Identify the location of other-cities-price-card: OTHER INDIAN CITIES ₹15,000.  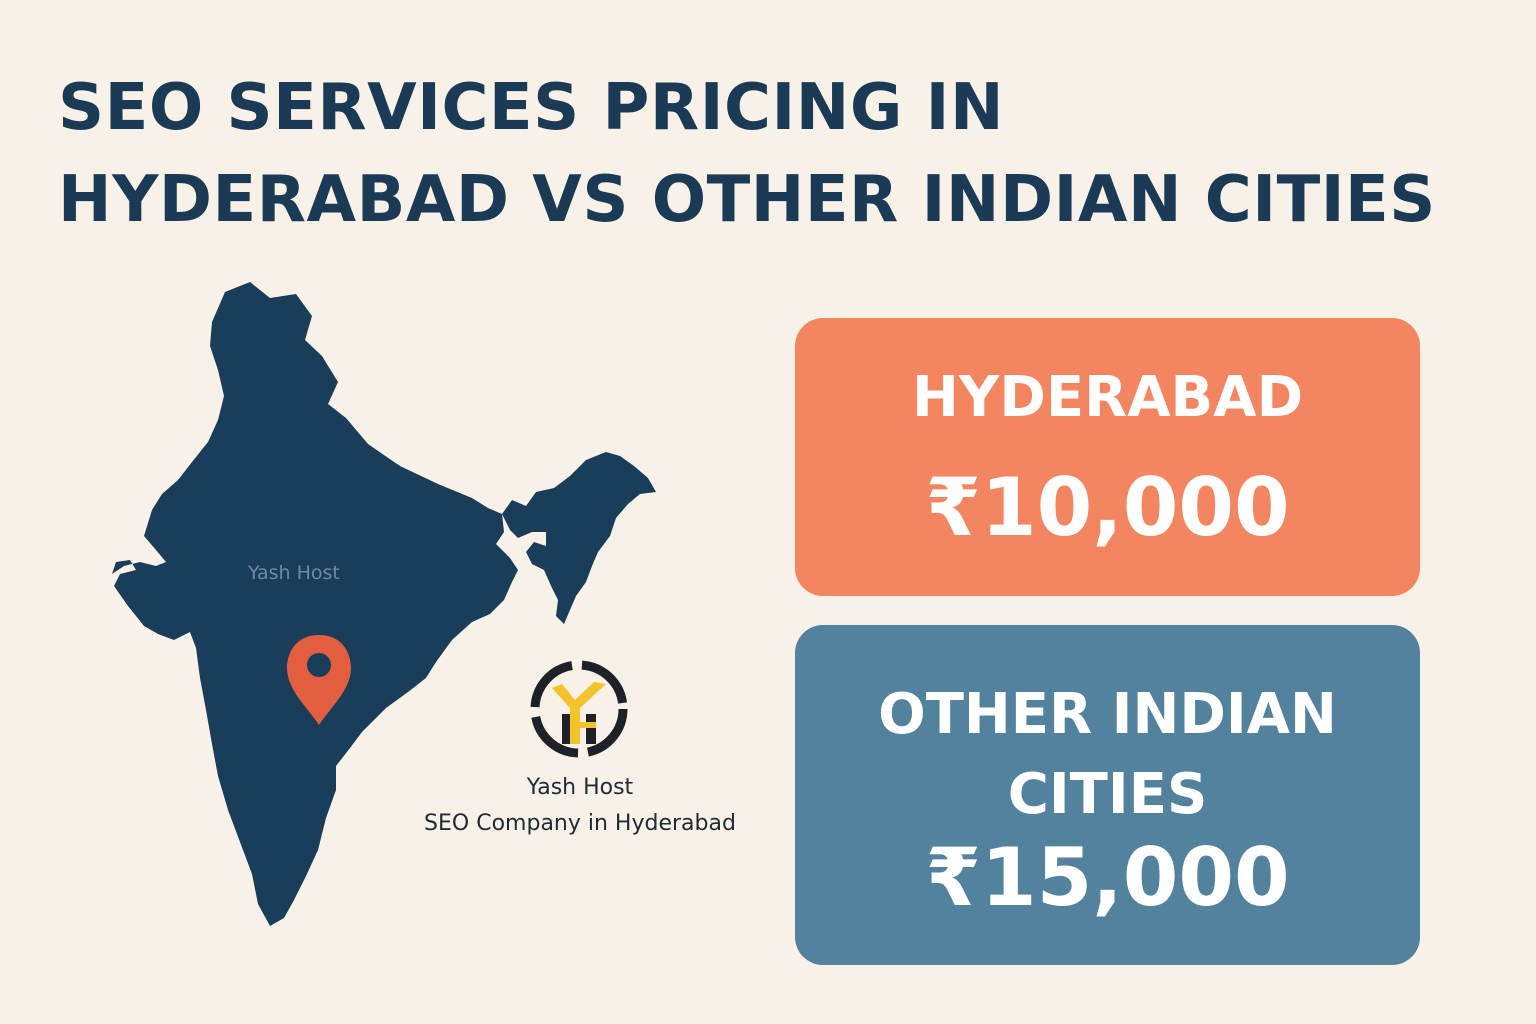
(1107, 795).